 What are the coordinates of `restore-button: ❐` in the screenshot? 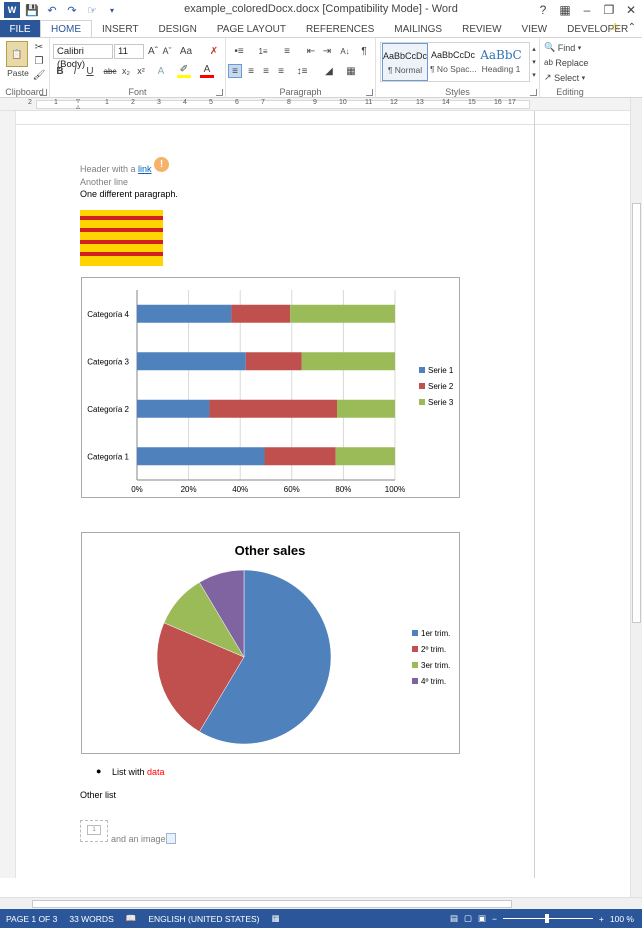 It's located at (609, 10).